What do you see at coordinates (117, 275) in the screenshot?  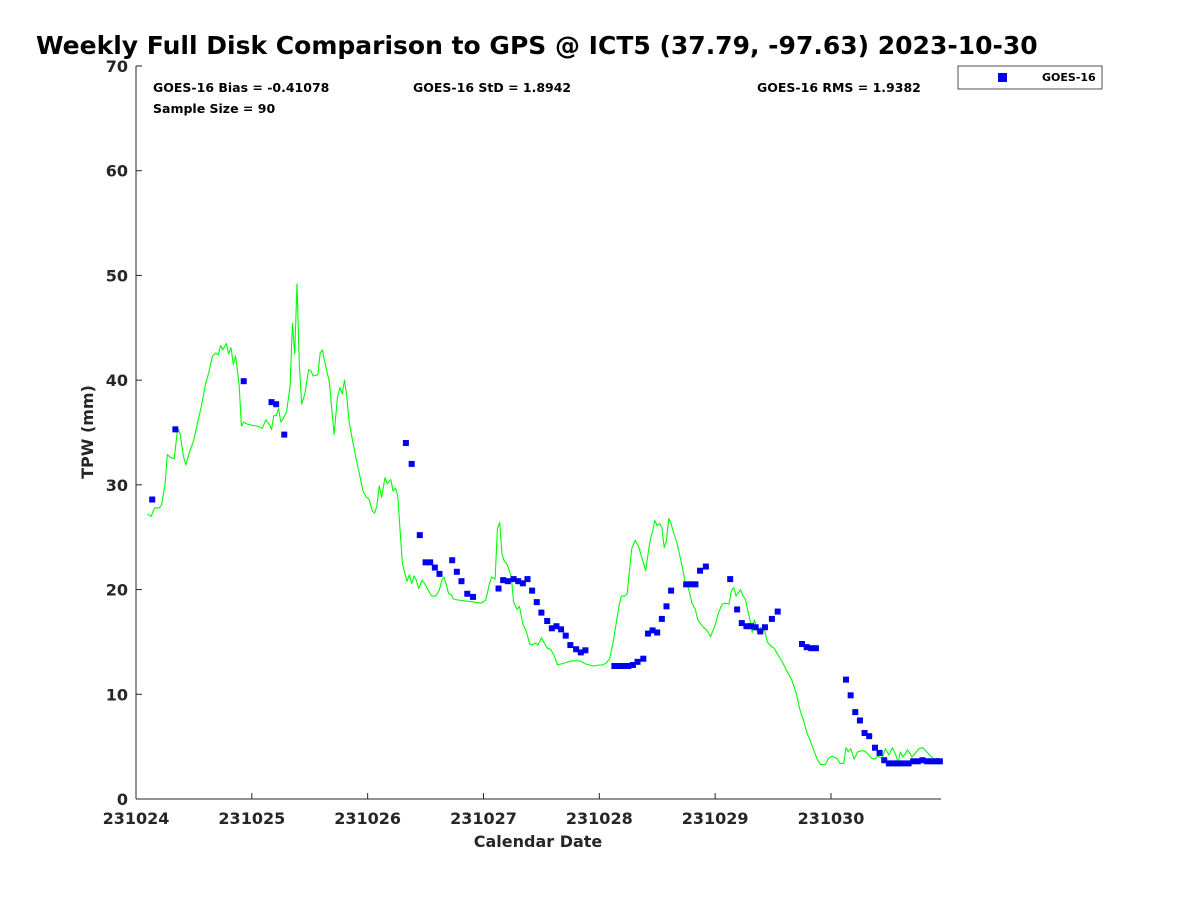 I see `y-tick-label: 50` at bounding box center [117, 275].